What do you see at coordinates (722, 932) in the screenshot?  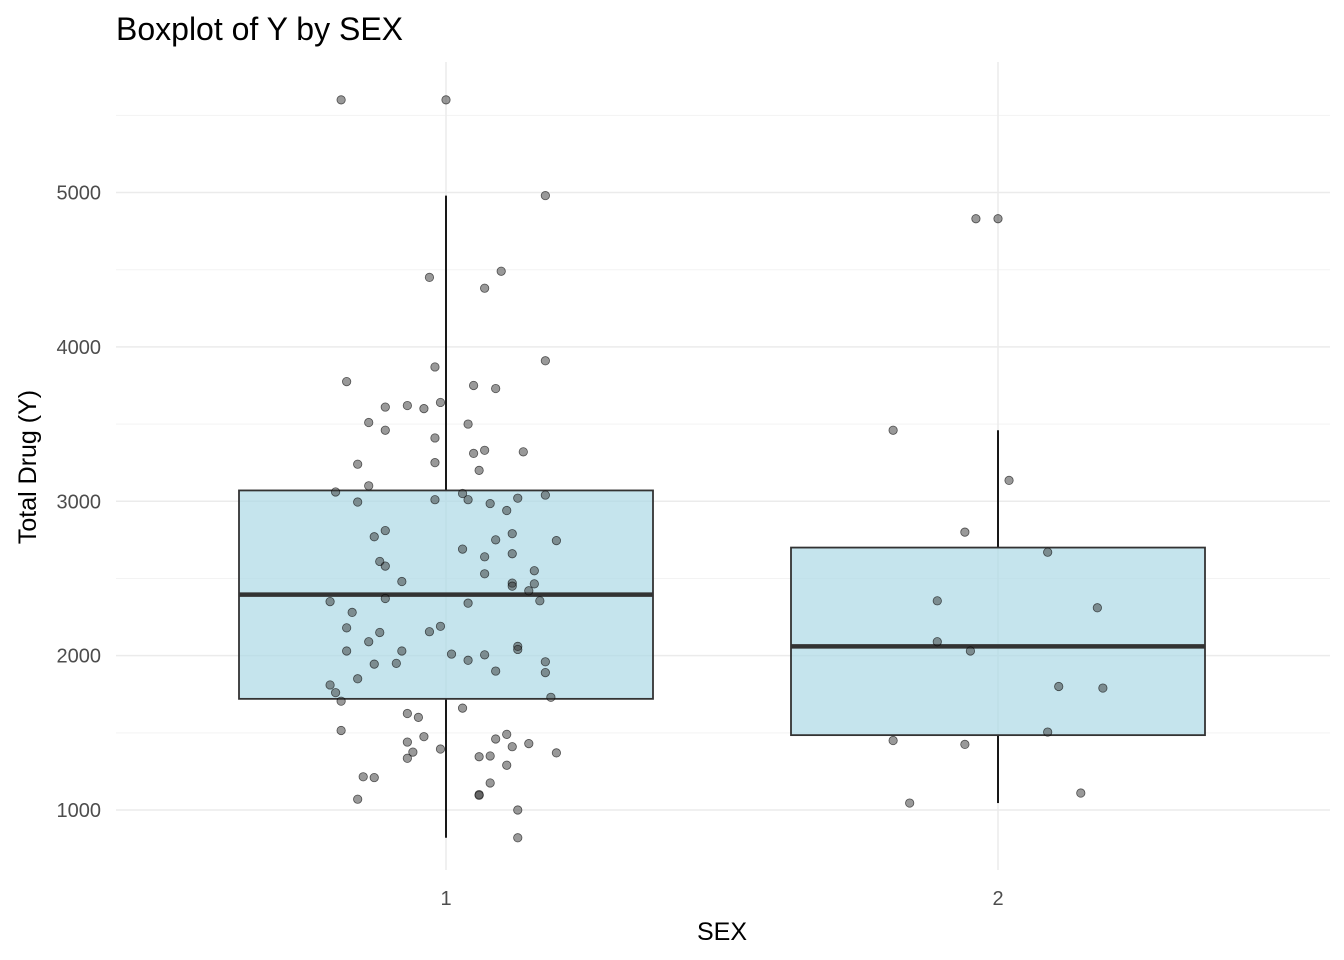 I see `x-axis-title: SEX` at bounding box center [722, 932].